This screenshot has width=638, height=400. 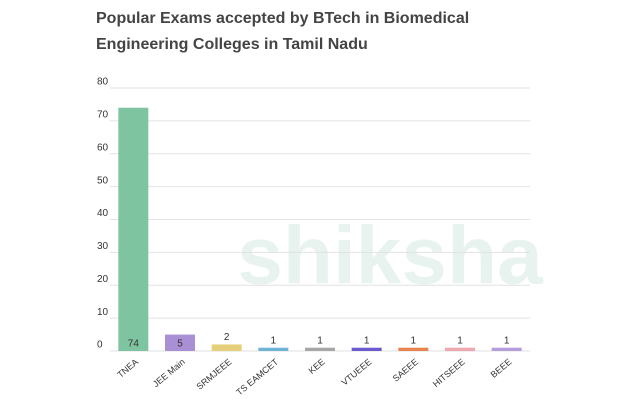 I want to click on y-tick-label: 0, so click(x=100, y=345).